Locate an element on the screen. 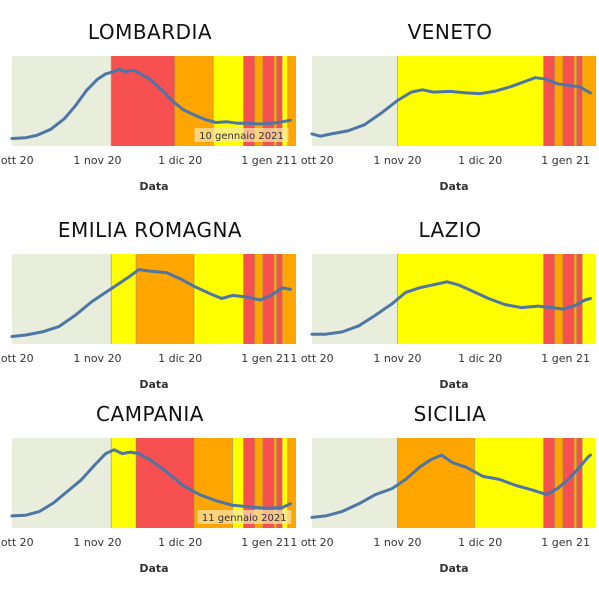 The height and width of the screenshot is (599, 599). chart-plot-sicilia: 1 ott 20 1 nov 20 1 dic 20 1 gen 21 Data is located at coordinates (443, 506).